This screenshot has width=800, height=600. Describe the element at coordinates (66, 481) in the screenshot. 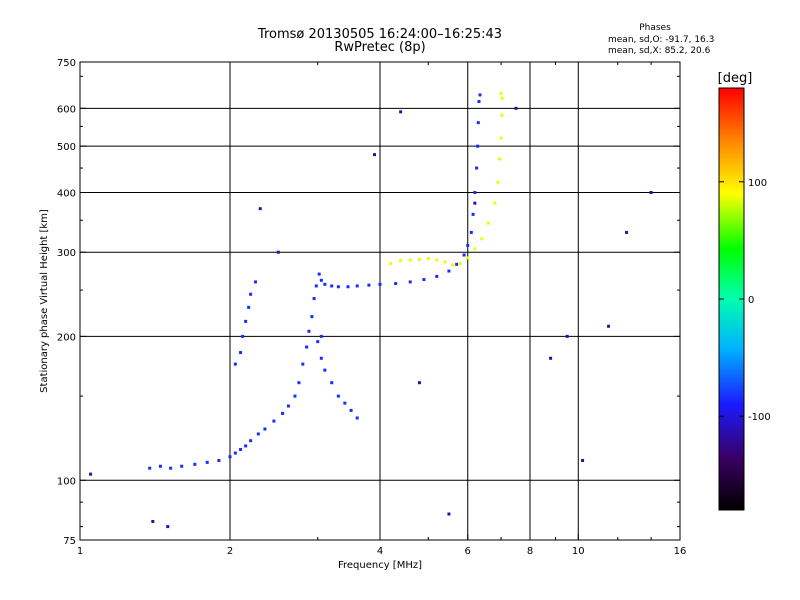

I see `y-tick-label: 100` at that location.